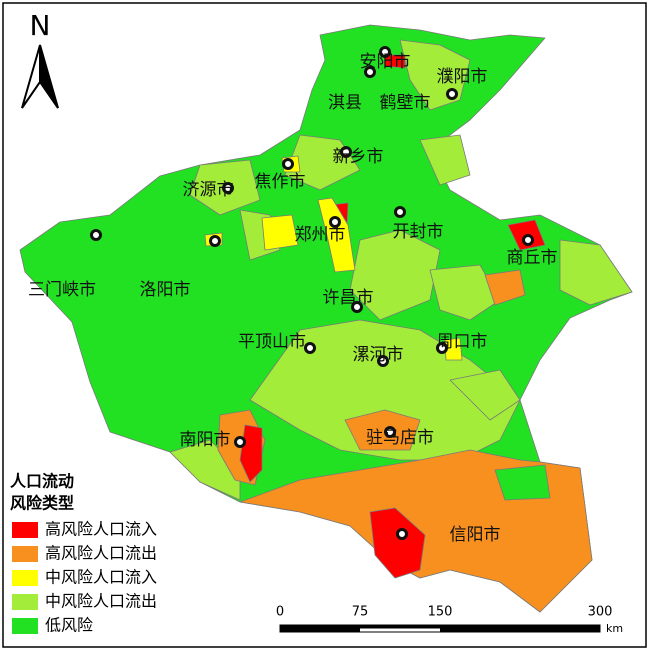 This screenshot has width=650, height=651. Describe the element at coordinates (600, 612) in the screenshot. I see `scale-tick-label: 300` at that location.